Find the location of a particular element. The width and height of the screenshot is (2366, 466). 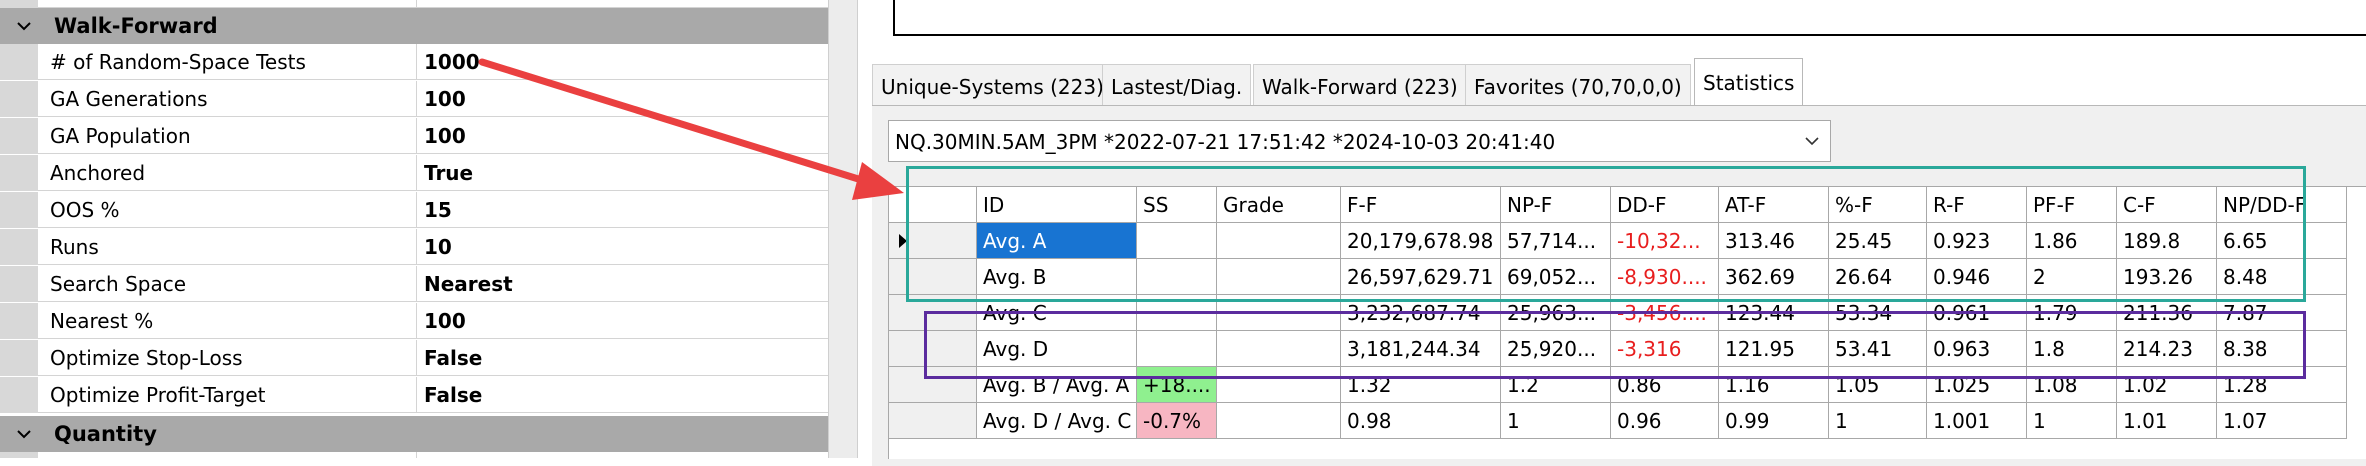

column-header: DD-F is located at coordinates (1665, 205).